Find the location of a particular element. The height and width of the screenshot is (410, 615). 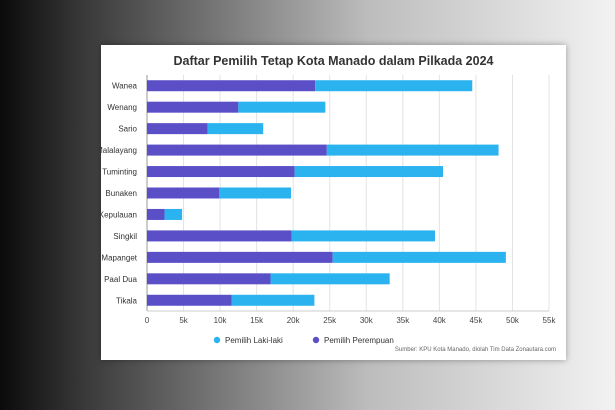

category-label: Singkil is located at coordinates (125, 236).